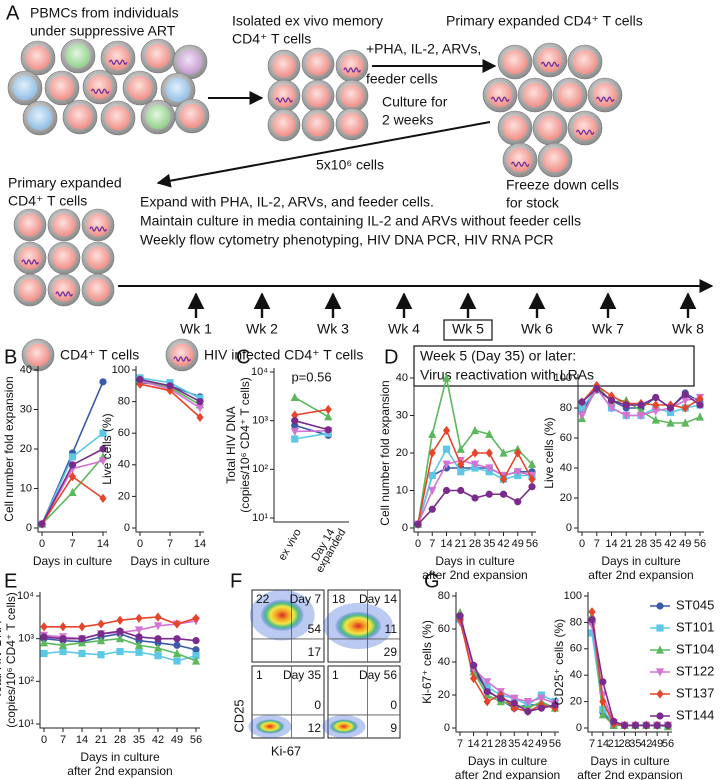  I want to click on y-tick-label: 10², so click(26, 681).